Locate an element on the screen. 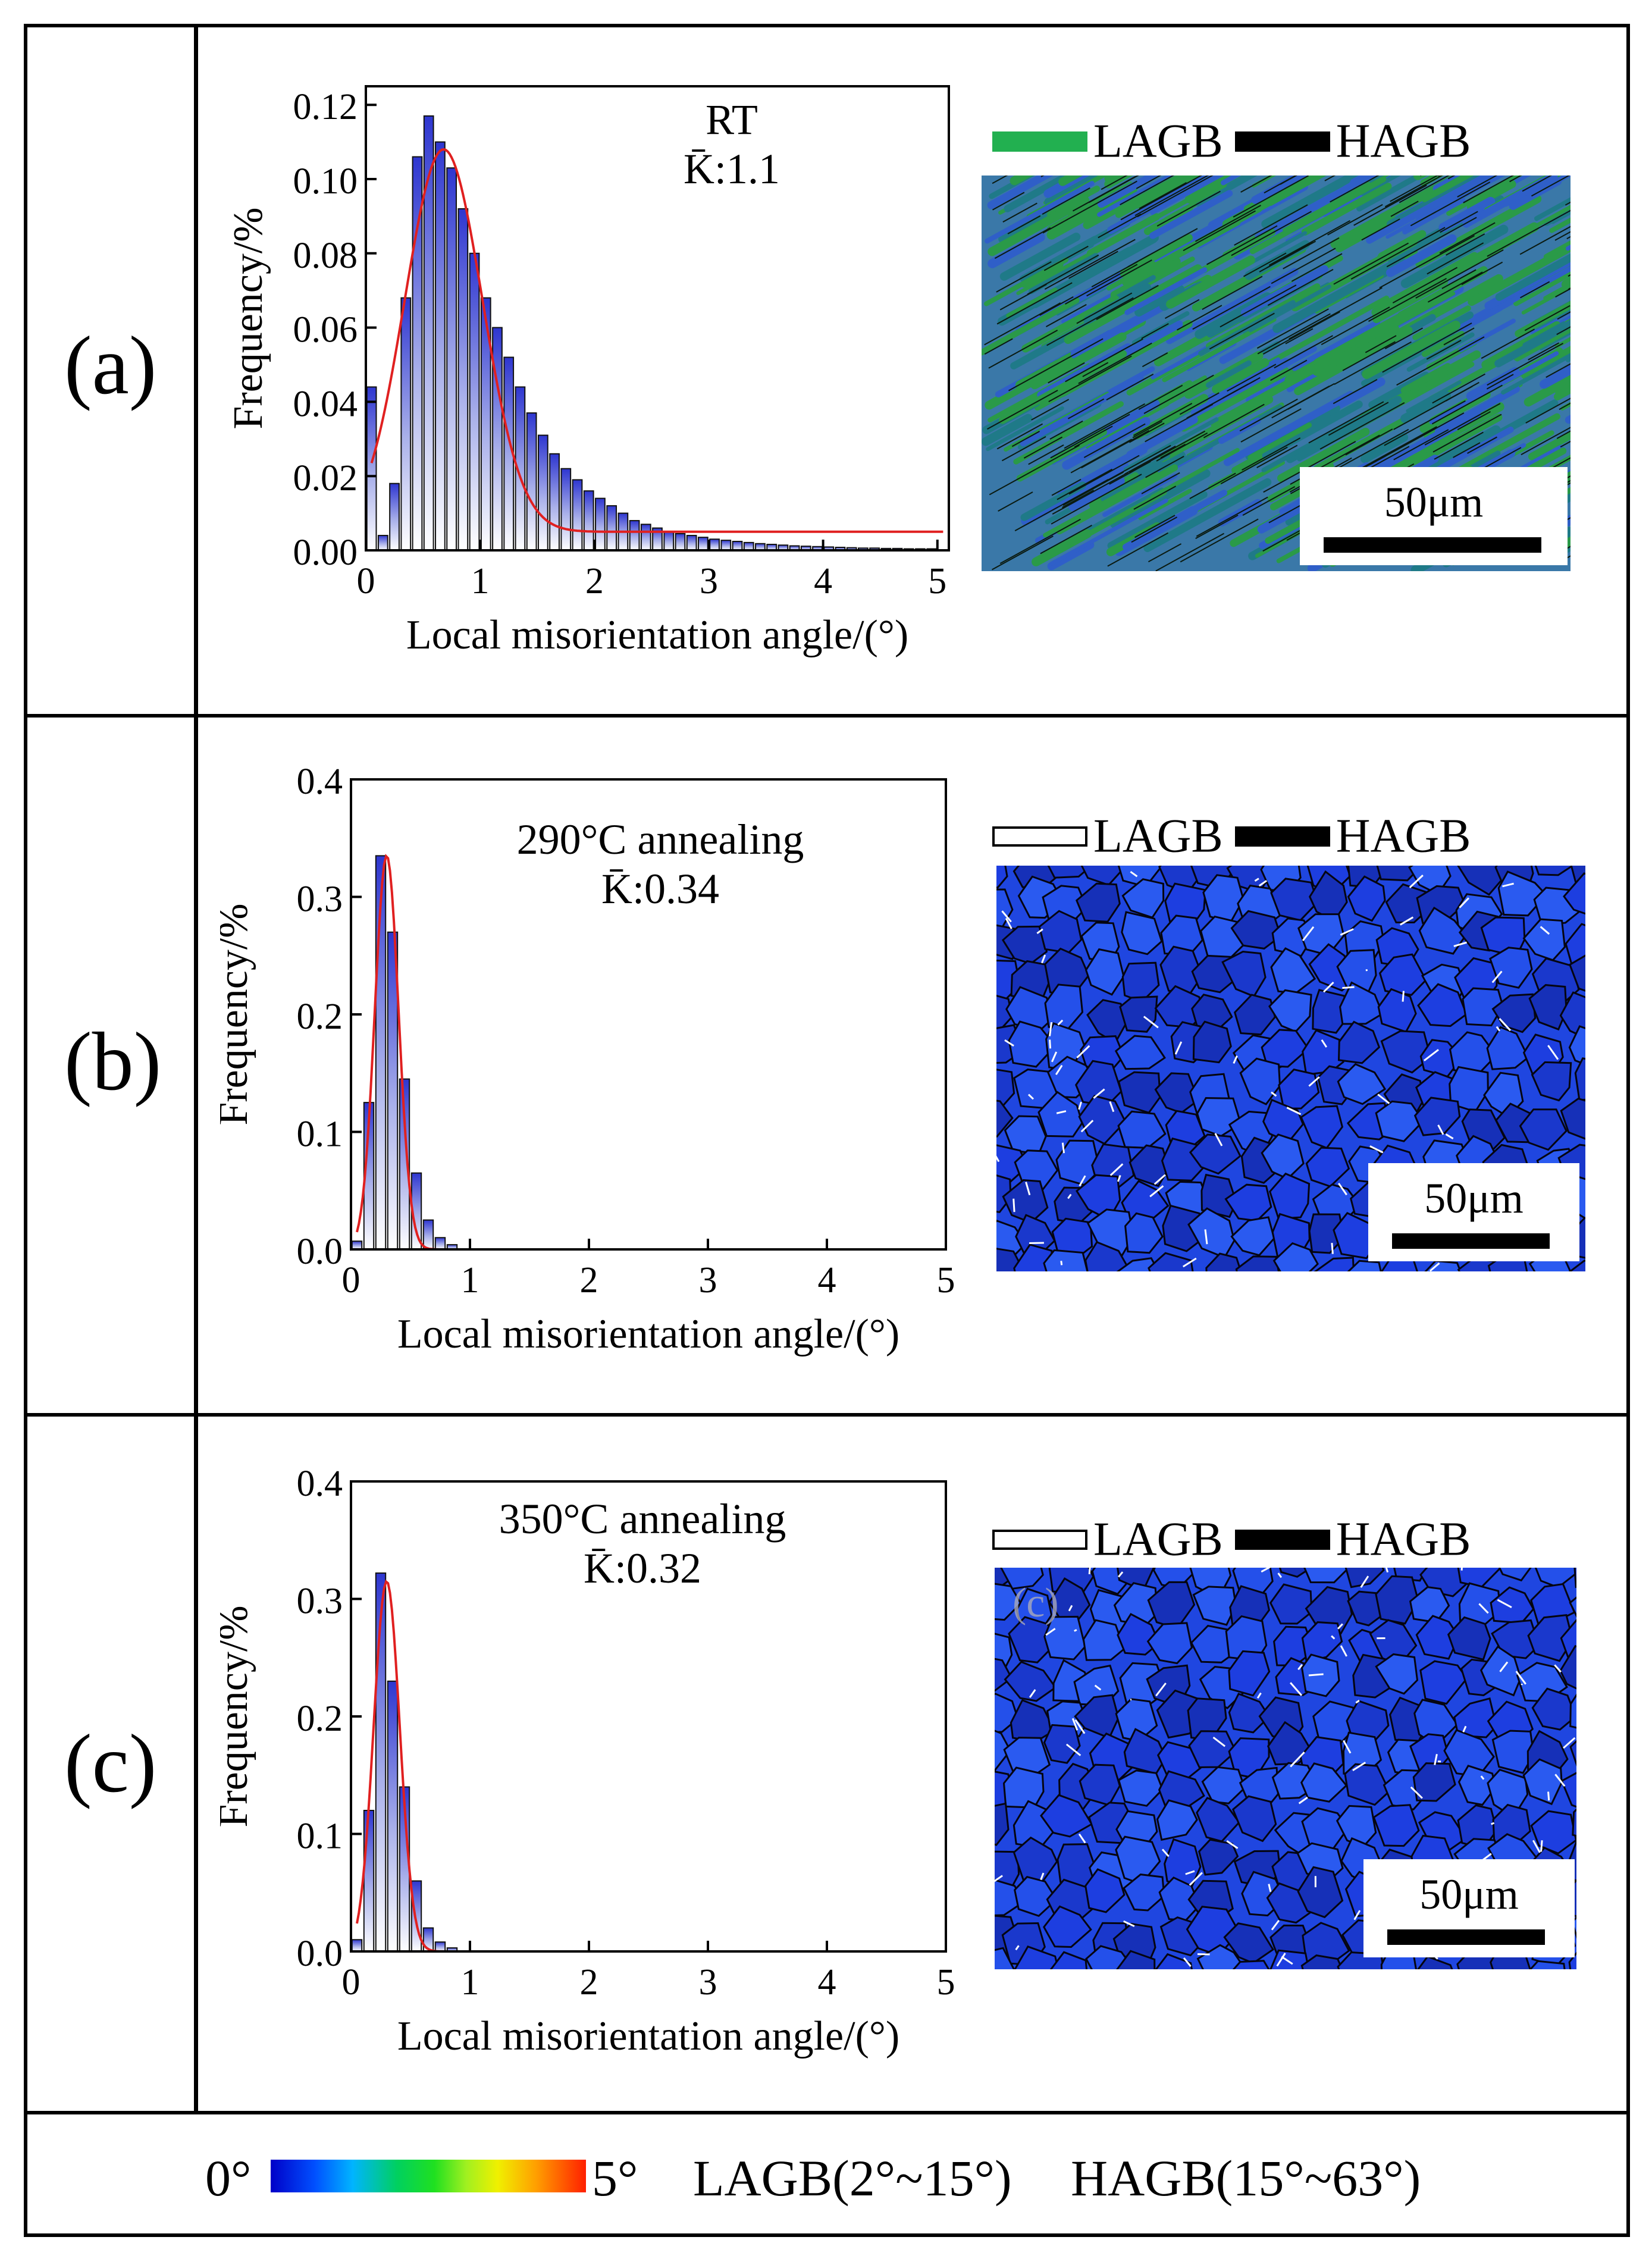 Image resolution: width=1652 pixels, height=2262 pixels. scale-bar-b is located at coordinates (1471, 1241).